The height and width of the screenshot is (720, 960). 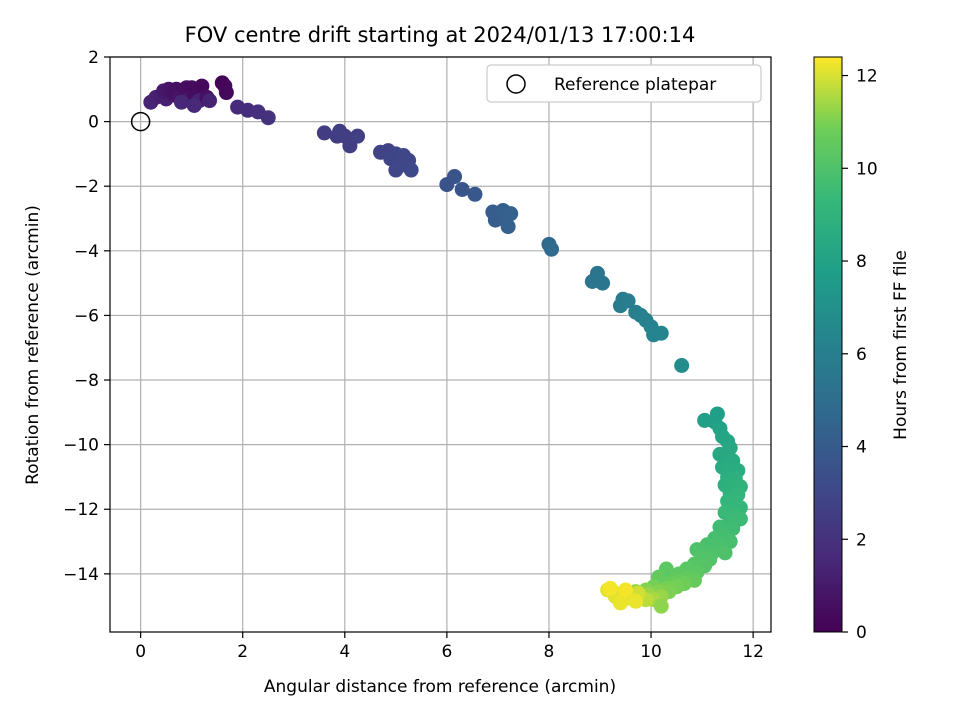 I want to click on y-tick-label: −14, so click(x=81, y=575).